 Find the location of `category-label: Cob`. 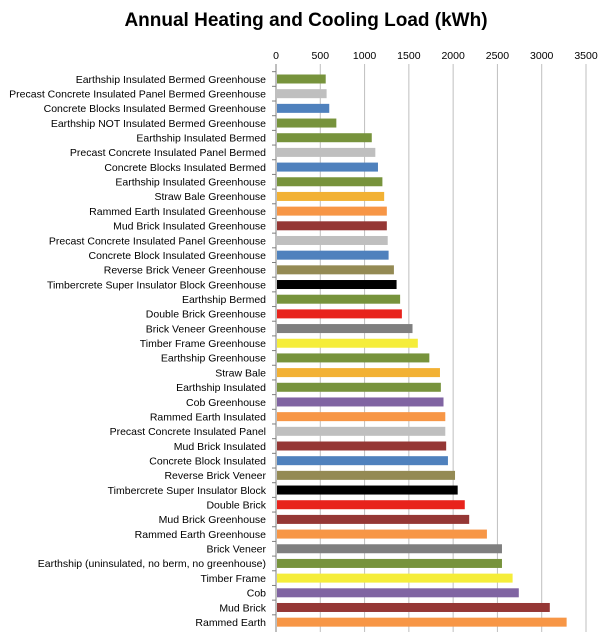

category-label: Cob is located at coordinates (256, 594).